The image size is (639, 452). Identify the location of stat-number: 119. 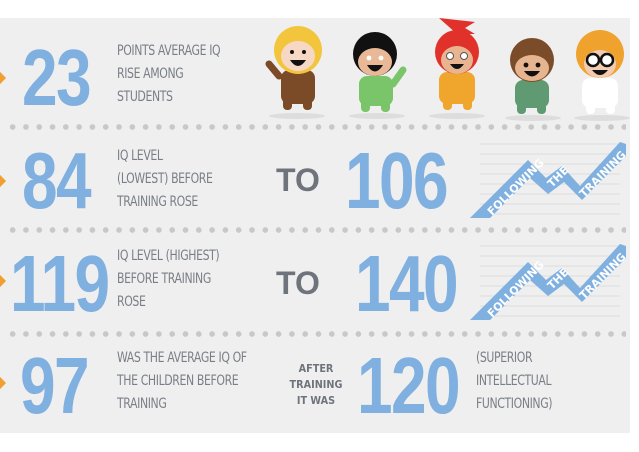
(60, 283).